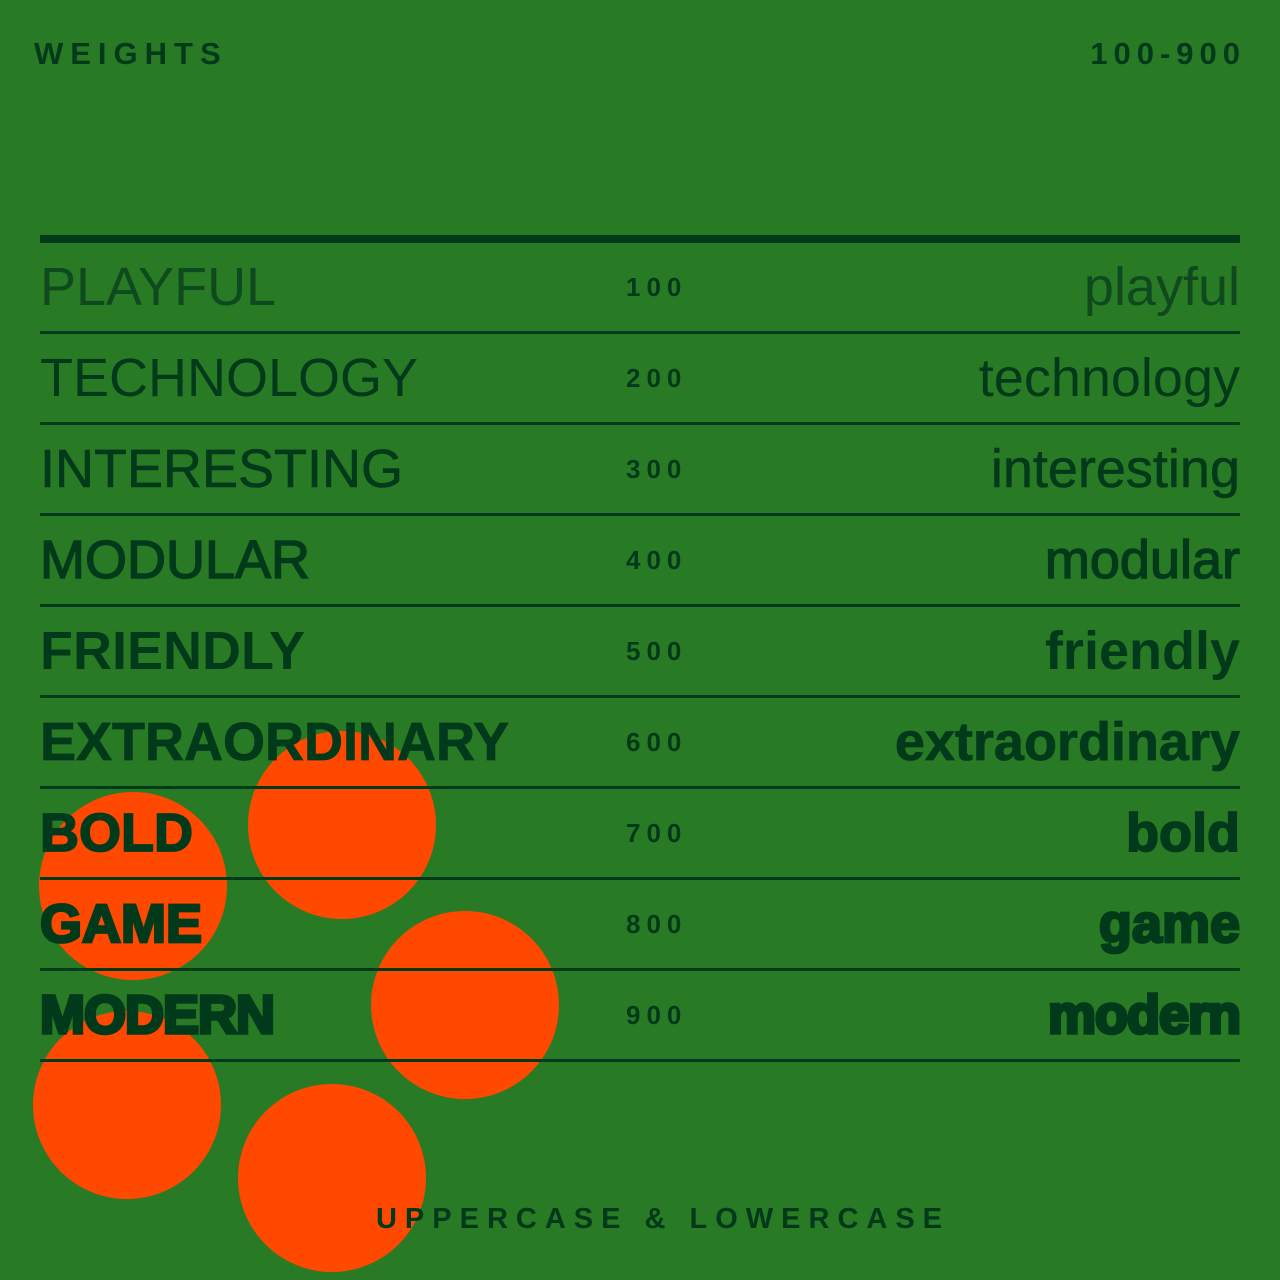 The width and height of the screenshot is (1280, 1280). I want to click on weight-value: 600, so click(657, 742).